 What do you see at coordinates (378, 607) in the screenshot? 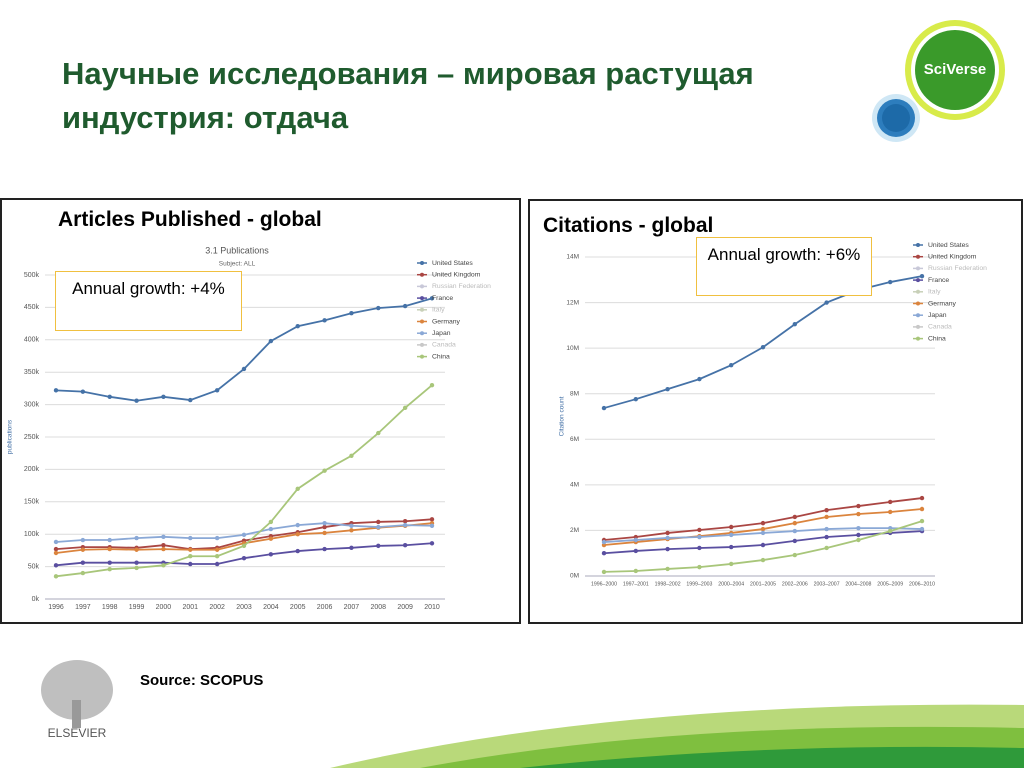
I see `x-tick-label: 2008` at bounding box center [378, 607].